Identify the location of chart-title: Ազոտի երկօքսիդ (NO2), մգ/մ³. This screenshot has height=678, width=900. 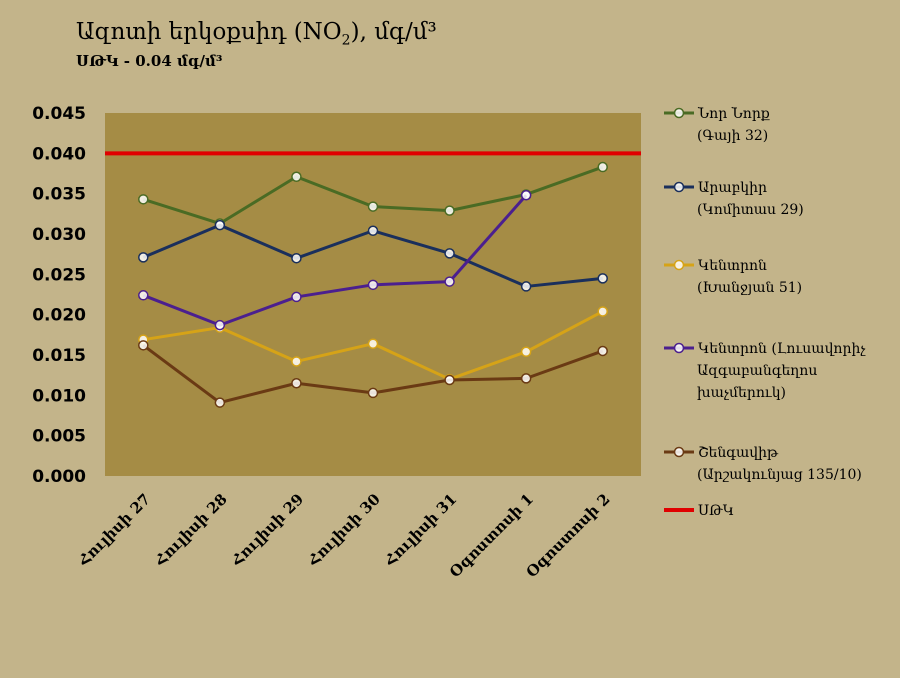
(256, 36).